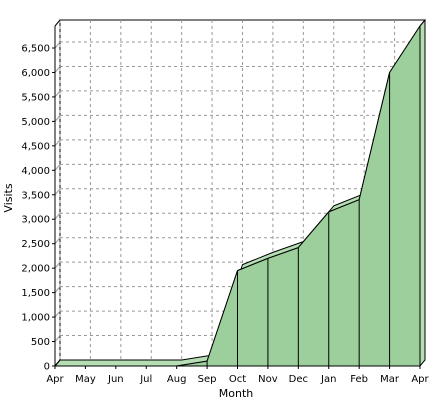 The width and height of the screenshot is (439, 411). Describe the element at coordinates (35, 195) in the screenshot. I see `y-tick-label: 3,500` at that location.